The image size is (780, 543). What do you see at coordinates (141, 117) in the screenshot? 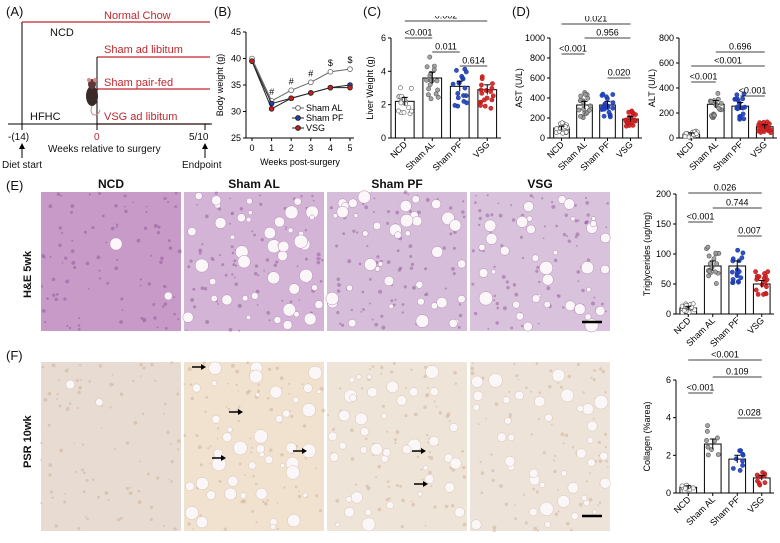
I see `vsg-al-label: VSG ad libitum` at bounding box center [141, 117].